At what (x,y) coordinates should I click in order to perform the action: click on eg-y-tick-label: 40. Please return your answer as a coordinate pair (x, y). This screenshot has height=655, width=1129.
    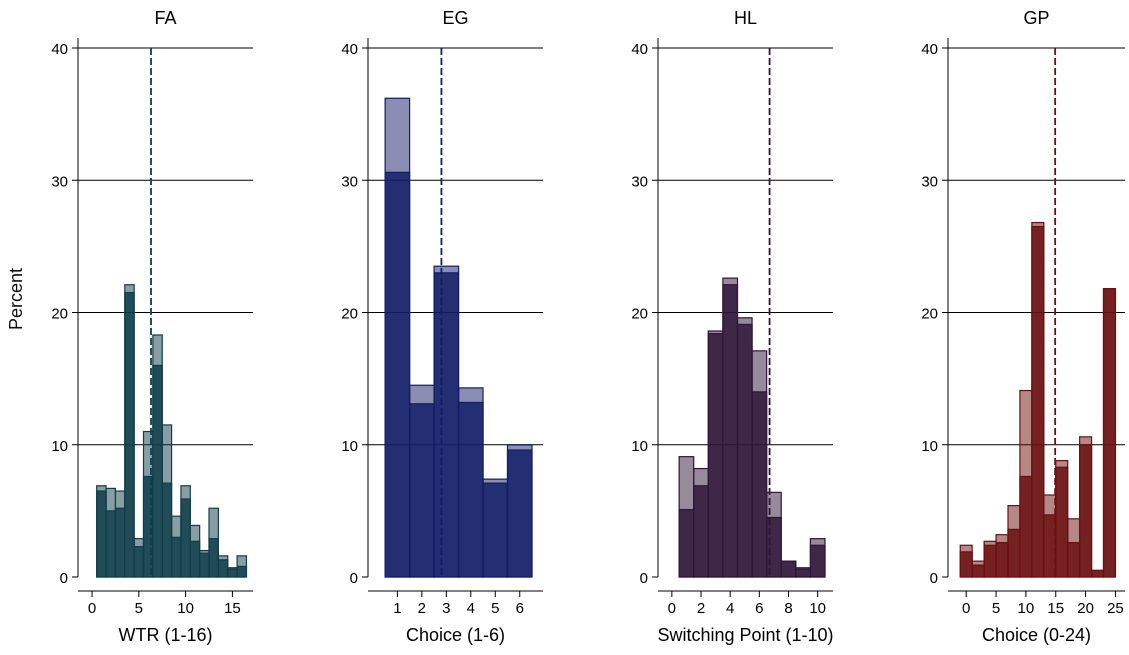
    Looking at the image, I should click on (349, 49).